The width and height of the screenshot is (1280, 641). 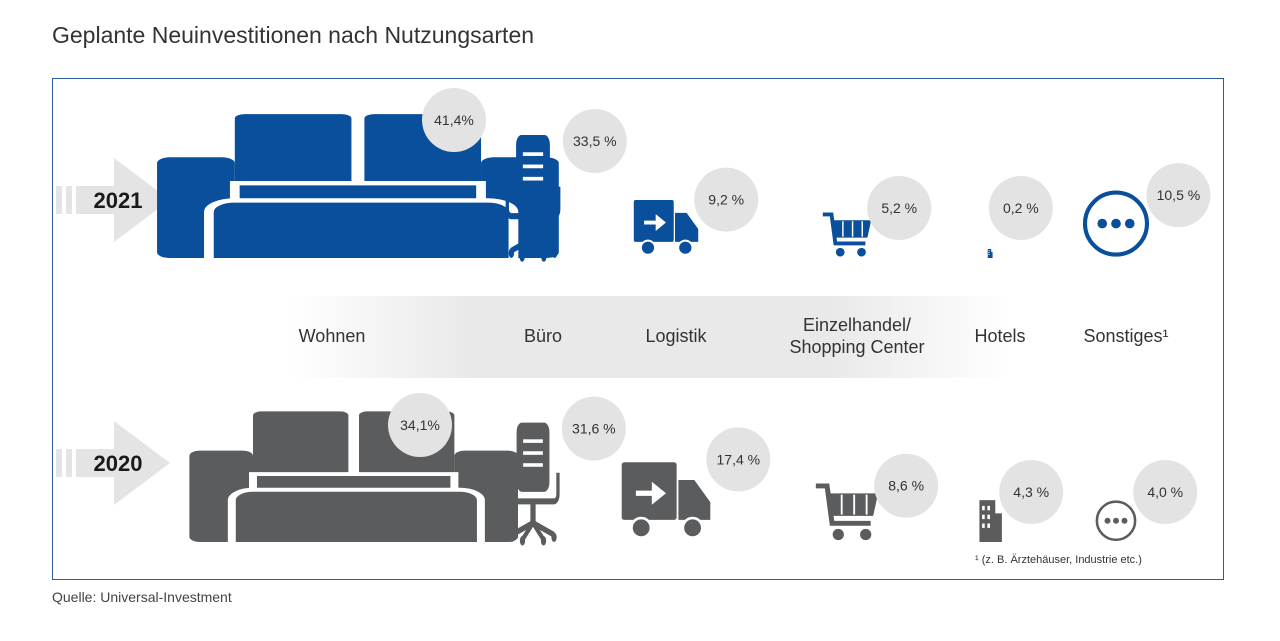 I want to click on category-band, so click(x=650, y=337).